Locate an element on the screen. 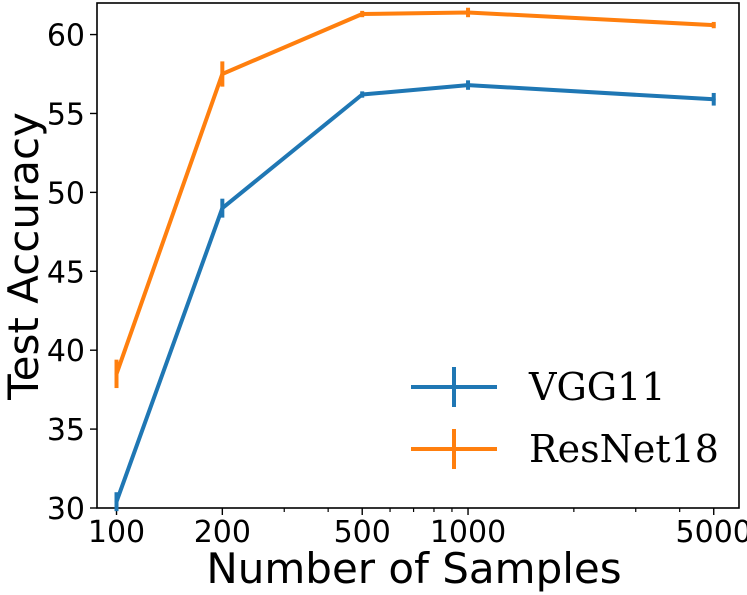 The width and height of the screenshot is (747, 595). x-tick-label: 1000 is located at coordinates (468, 532).